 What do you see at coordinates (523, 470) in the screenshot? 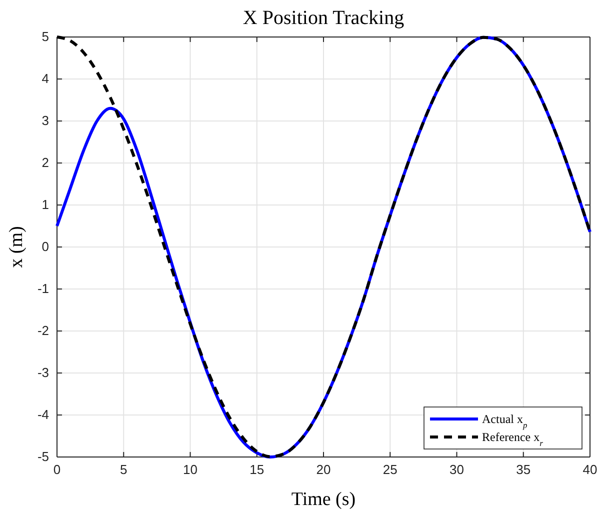
I see `x-tick-label: 35` at bounding box center [523, 470].